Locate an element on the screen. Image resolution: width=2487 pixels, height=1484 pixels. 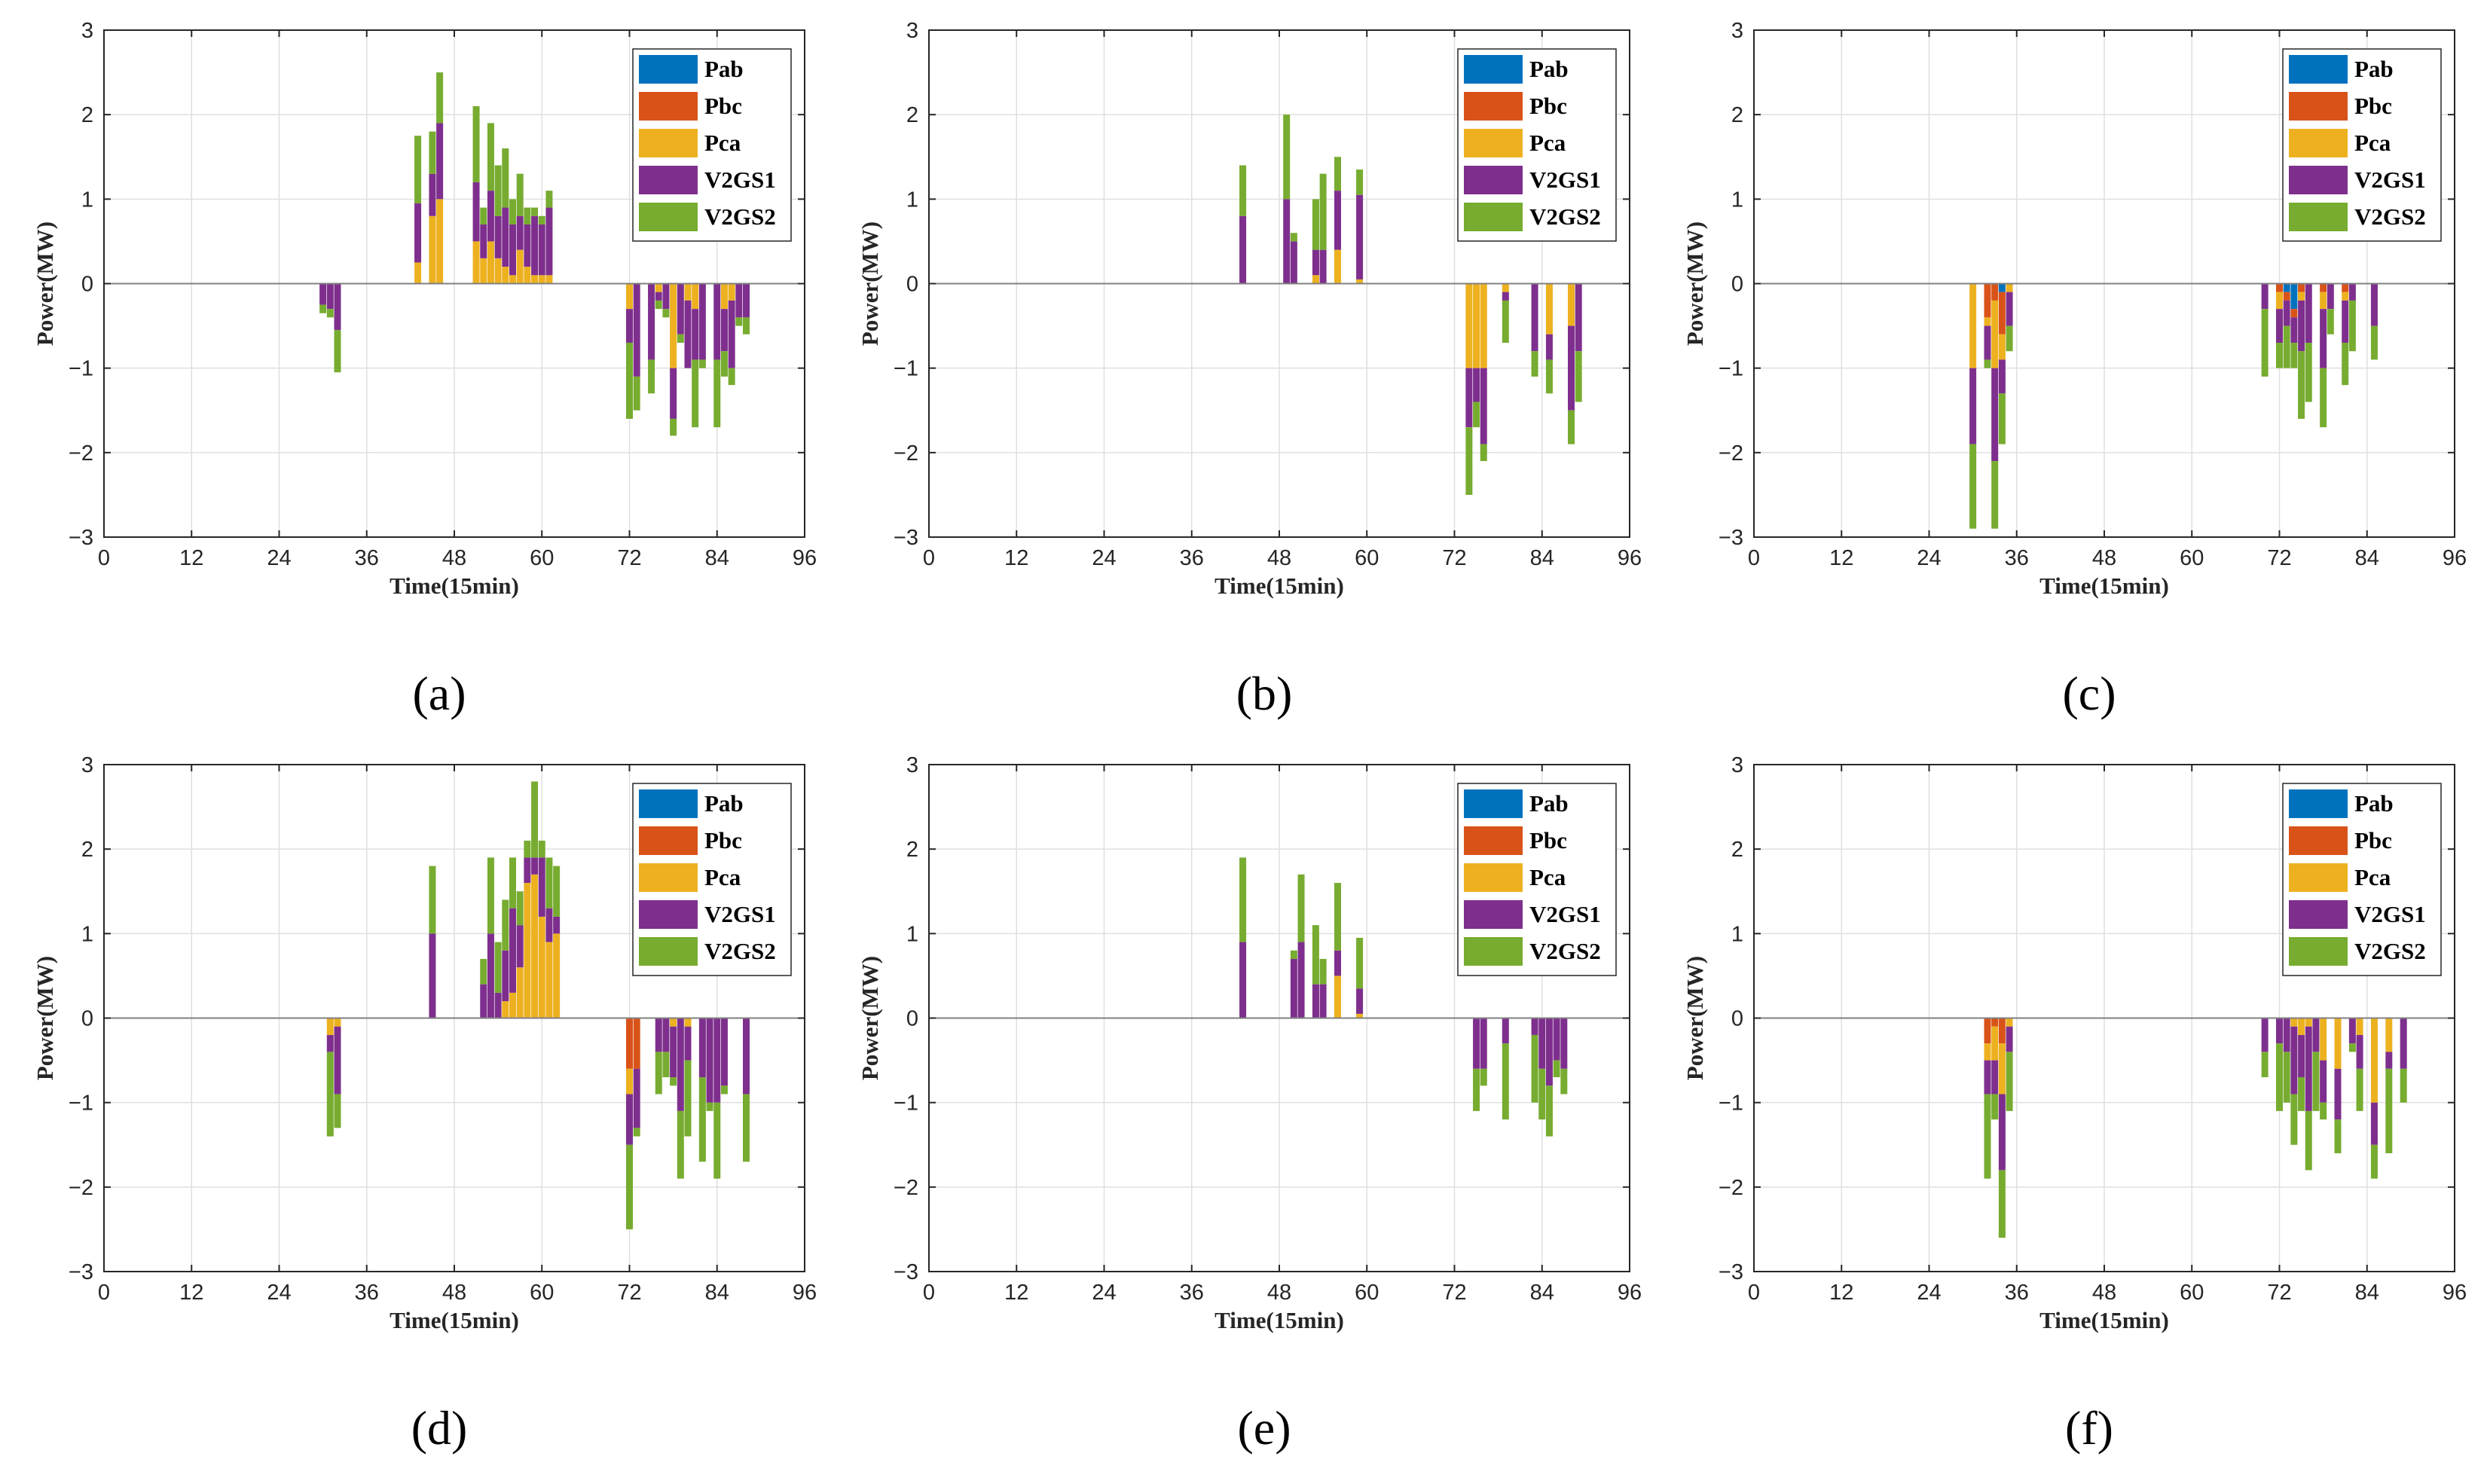
legend-swatch-v2gs2 is located at coordinates (1493, 217).